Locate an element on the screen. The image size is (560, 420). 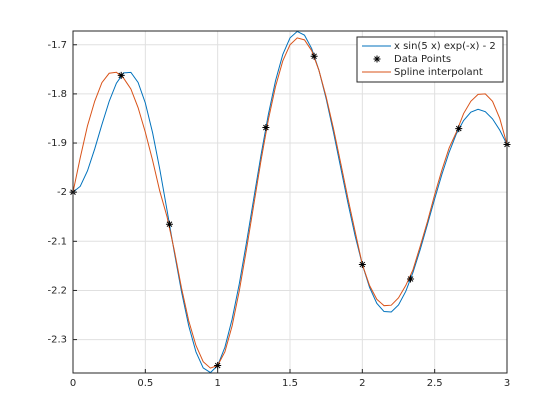
y-tick-label: -1.9 is located at coordinates (57, 143).